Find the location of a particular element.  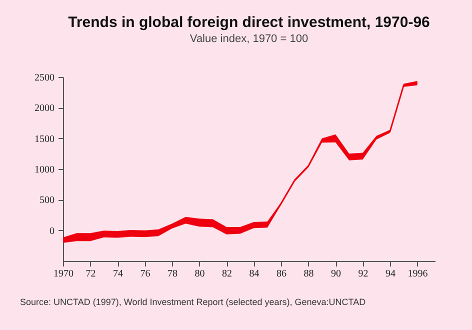

x-tick-label: 86 is located at coordinates (281, 274).